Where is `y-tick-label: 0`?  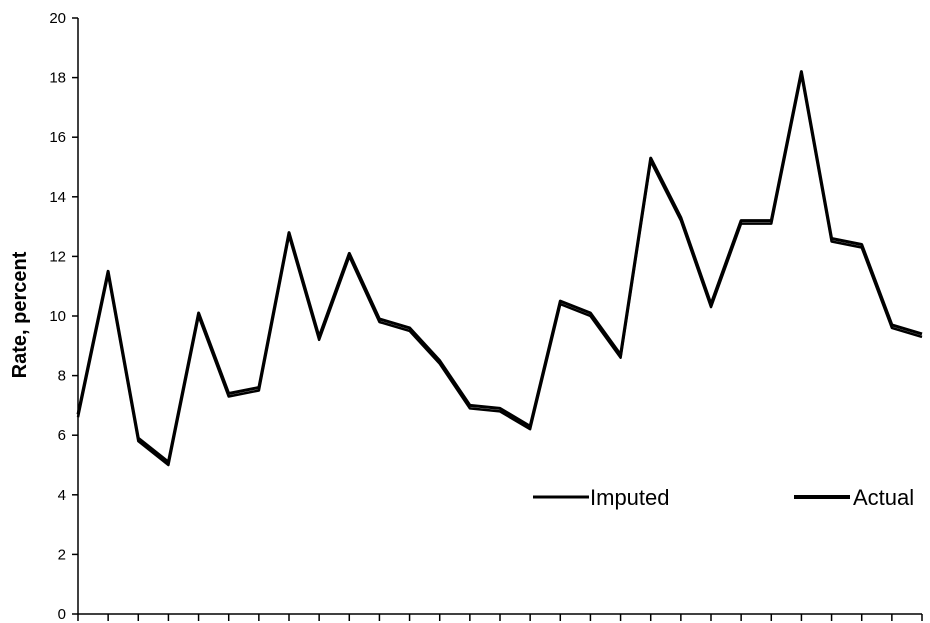
y-tick-label: 0 is located at coordinates (62, 614).